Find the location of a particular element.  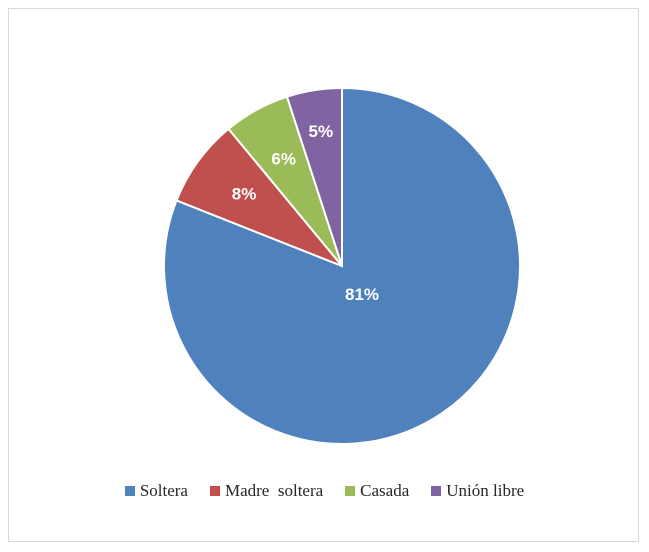

legend-item-union-libre: Unión libre is located at coordinates (477, 491).